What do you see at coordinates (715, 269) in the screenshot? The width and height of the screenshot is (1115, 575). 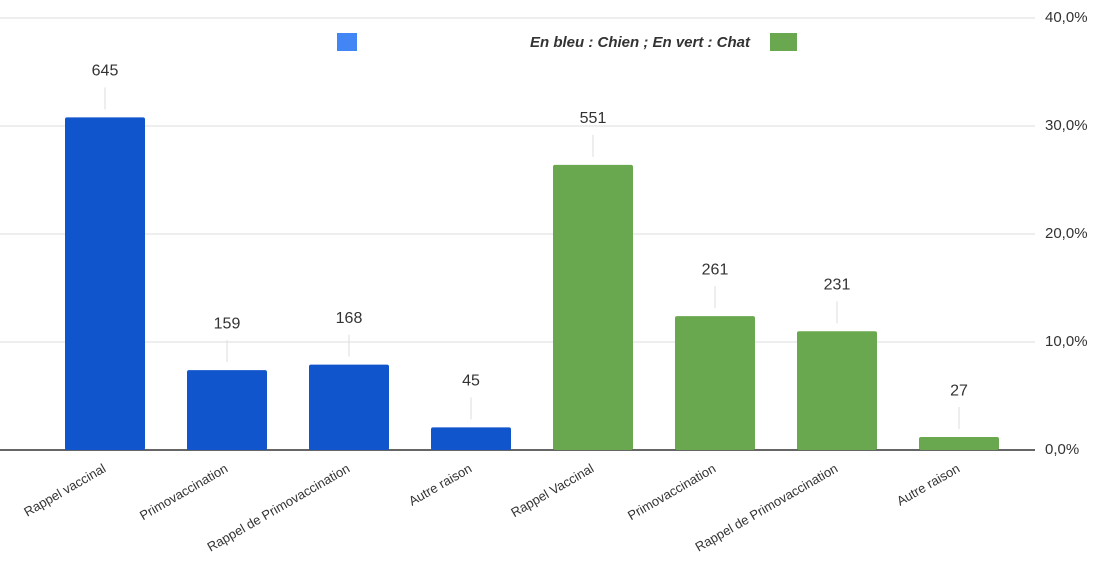 I see `data-label: 261` at bounding box center [715, 269].